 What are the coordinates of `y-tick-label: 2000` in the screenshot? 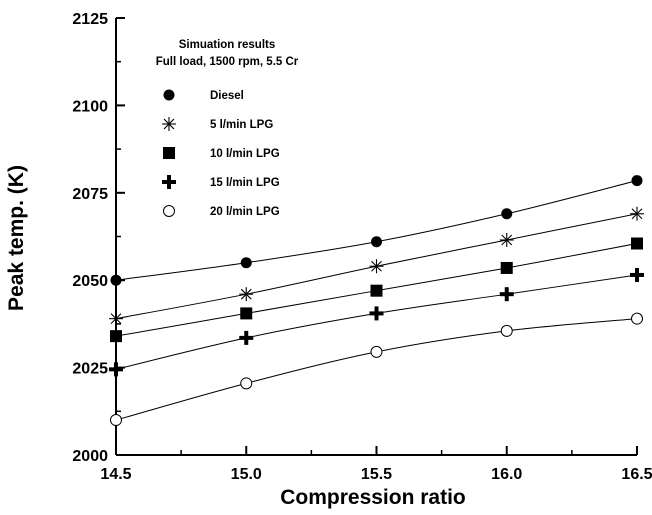 It's located at (90, 456).